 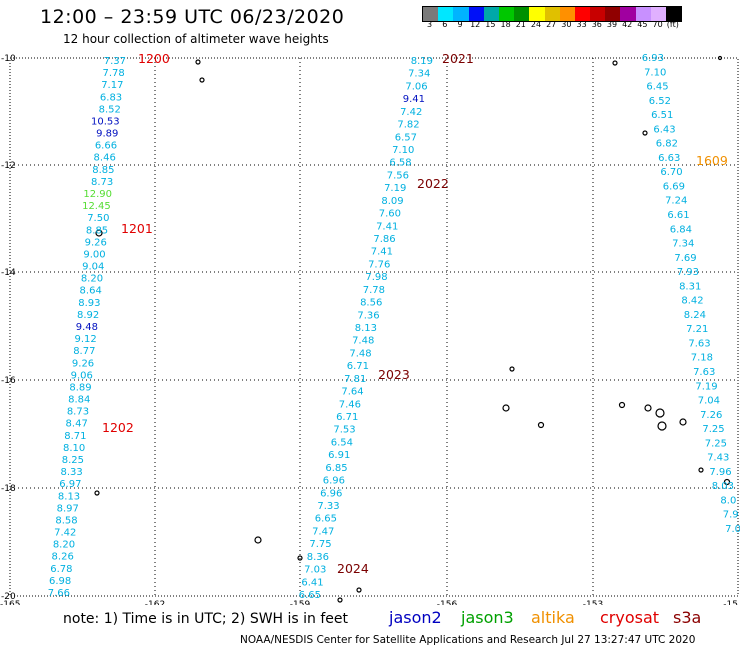 What do you see at coordinates (655, 72) in the screenshot?
I see `swh-value: 7.10` at bounding box center [655, 72].